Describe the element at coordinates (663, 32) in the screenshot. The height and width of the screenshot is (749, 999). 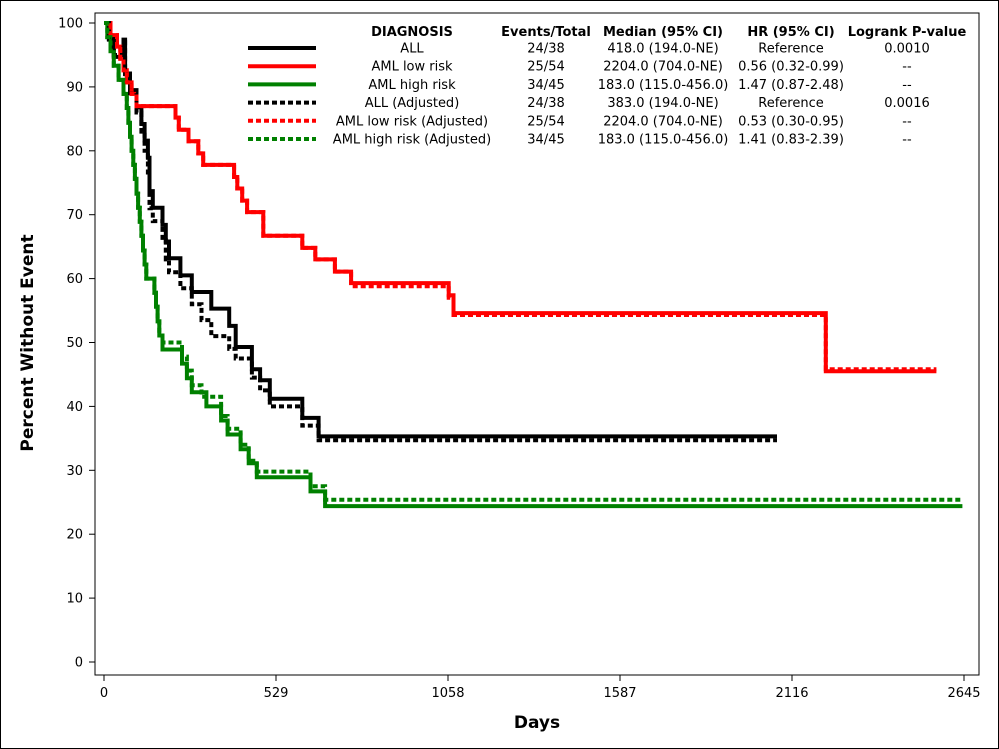
I see `legend-header: Median (95% CI)` at that location.